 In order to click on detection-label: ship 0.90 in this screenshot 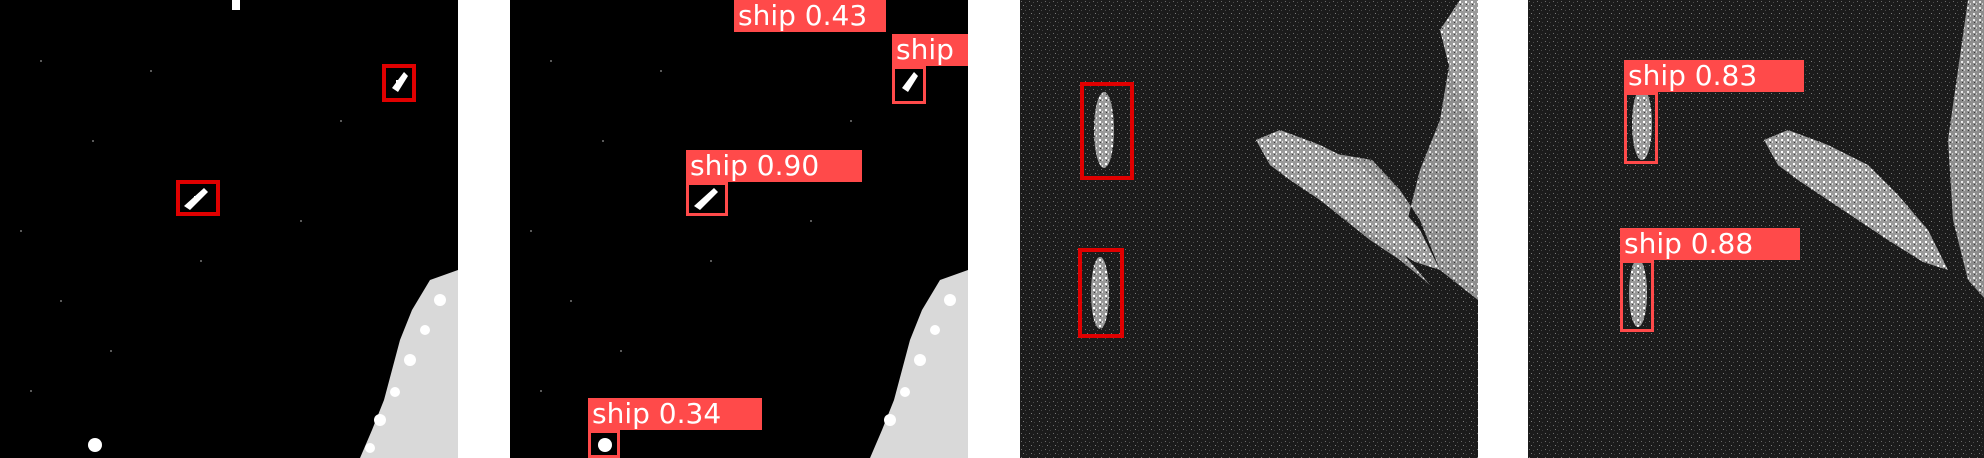, I will do `click(774, 166)`.